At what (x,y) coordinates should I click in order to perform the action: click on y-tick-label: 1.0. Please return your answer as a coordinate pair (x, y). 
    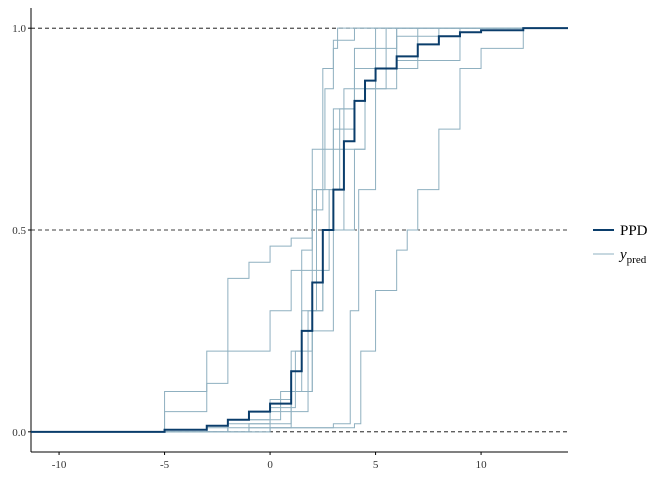
    Looking at the image, I should click on (19, 29).